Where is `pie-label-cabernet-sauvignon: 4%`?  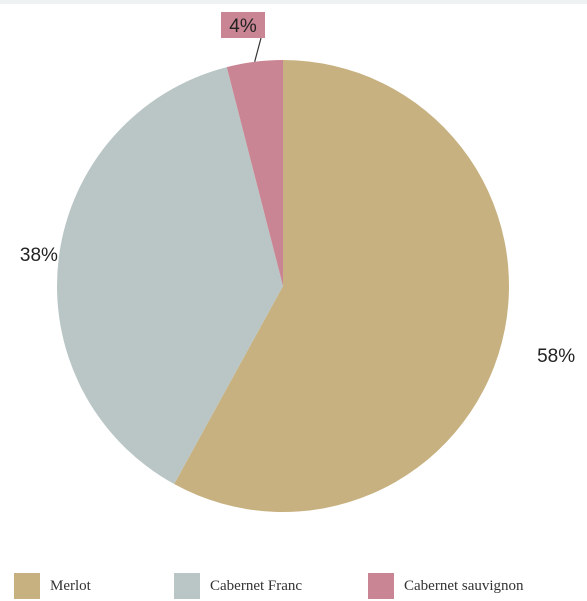 pie-label-cabernet-sauvignon: 4% is located at coordinates (243, 26).